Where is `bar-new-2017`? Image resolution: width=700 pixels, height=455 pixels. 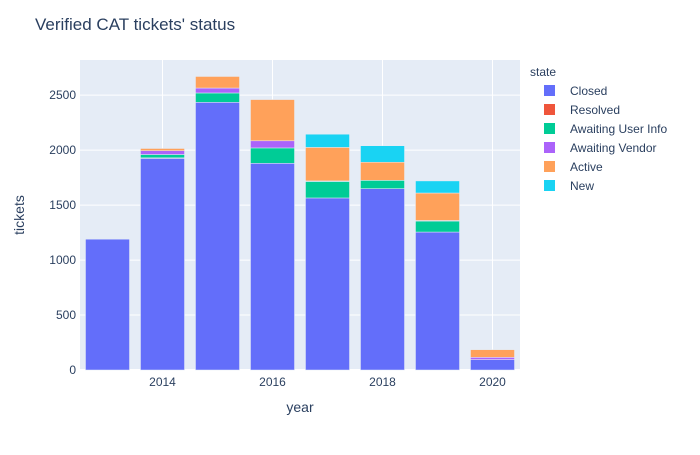 bar-new-2017 is located at coordinates (327, 140).